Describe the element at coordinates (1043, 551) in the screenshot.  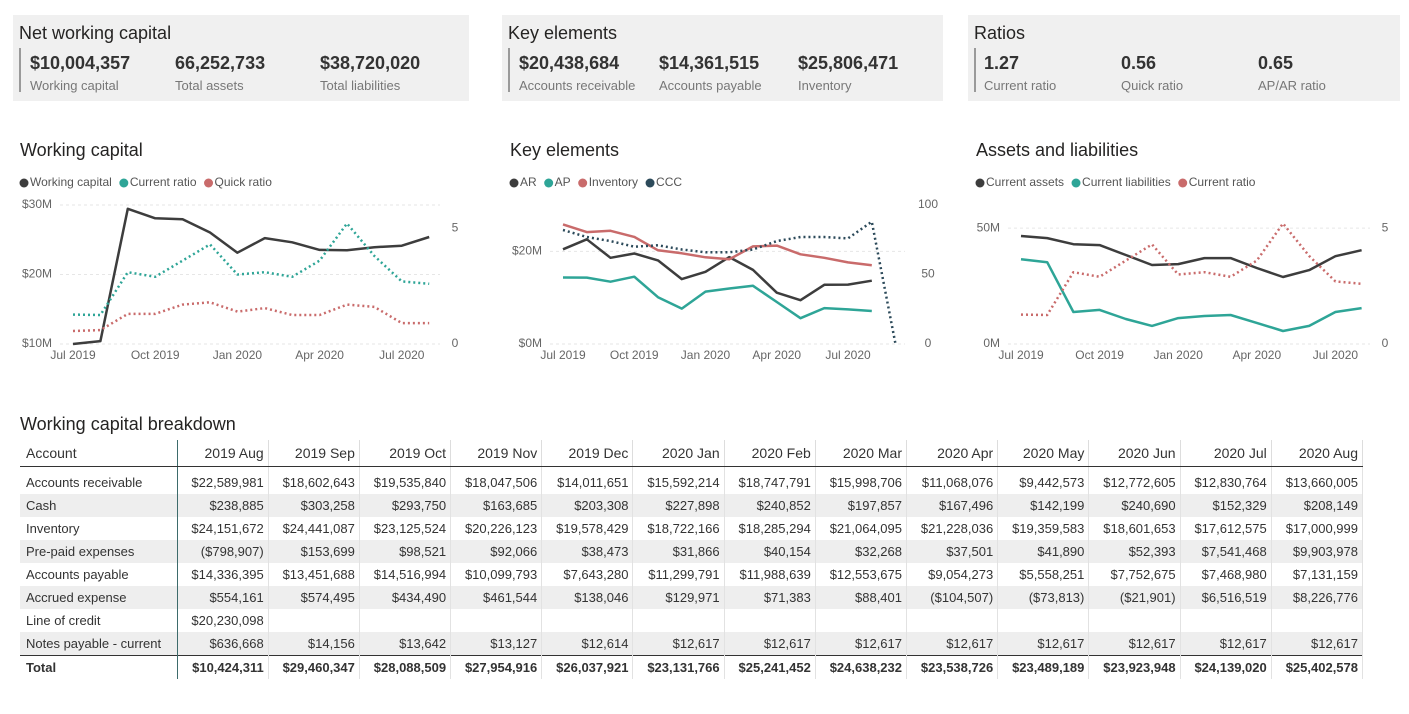
I see `cell: $41,890` at that location.